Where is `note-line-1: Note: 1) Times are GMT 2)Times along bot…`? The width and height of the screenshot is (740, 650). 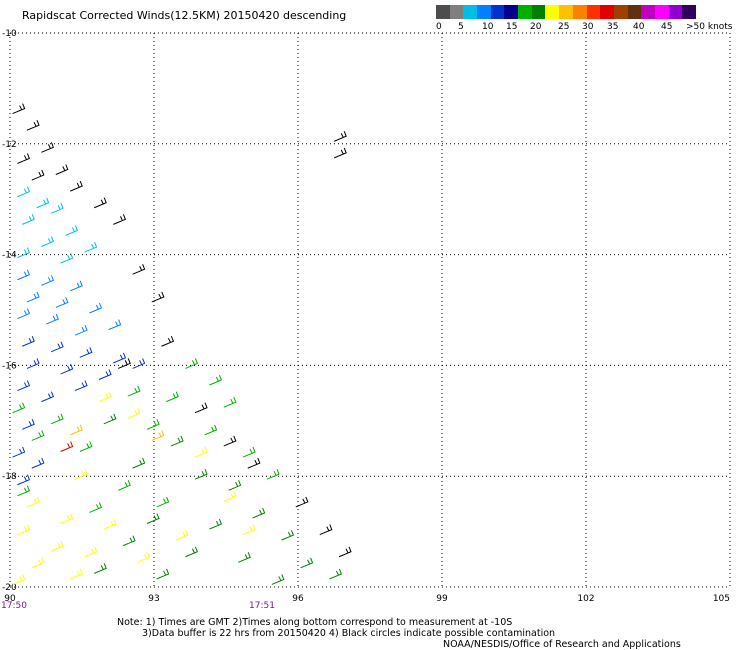
note-line-1: Note: 1) Times are GMT 2)Times along bot… is located at coordinates (315, 622).